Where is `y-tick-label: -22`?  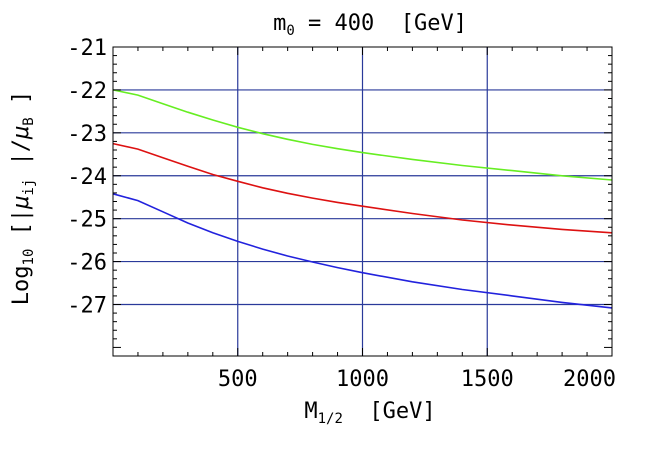 y-tick-label: -22 is located at coordinates (87, 91).